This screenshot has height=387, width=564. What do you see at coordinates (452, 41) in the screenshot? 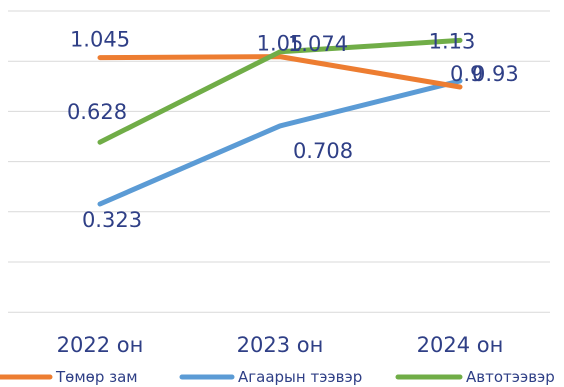
I see `data-label: 1.13` at bounding box center [452, 41].